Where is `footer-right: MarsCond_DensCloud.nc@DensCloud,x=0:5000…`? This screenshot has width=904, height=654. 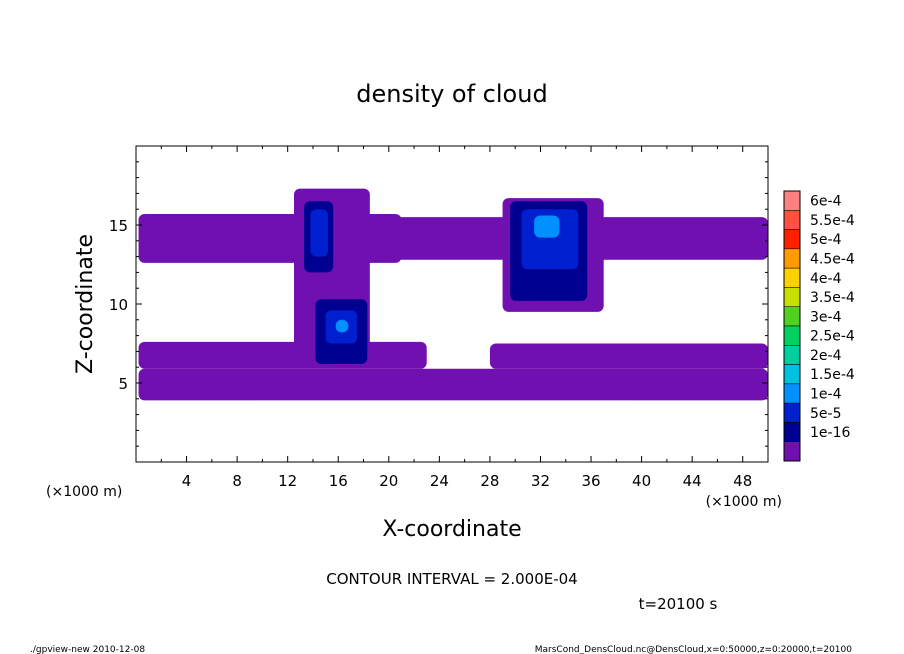
footer-right: MarsCond_DensCloud.nc@DensCloud,x=0:5000… is located at coordinates (693, 649).